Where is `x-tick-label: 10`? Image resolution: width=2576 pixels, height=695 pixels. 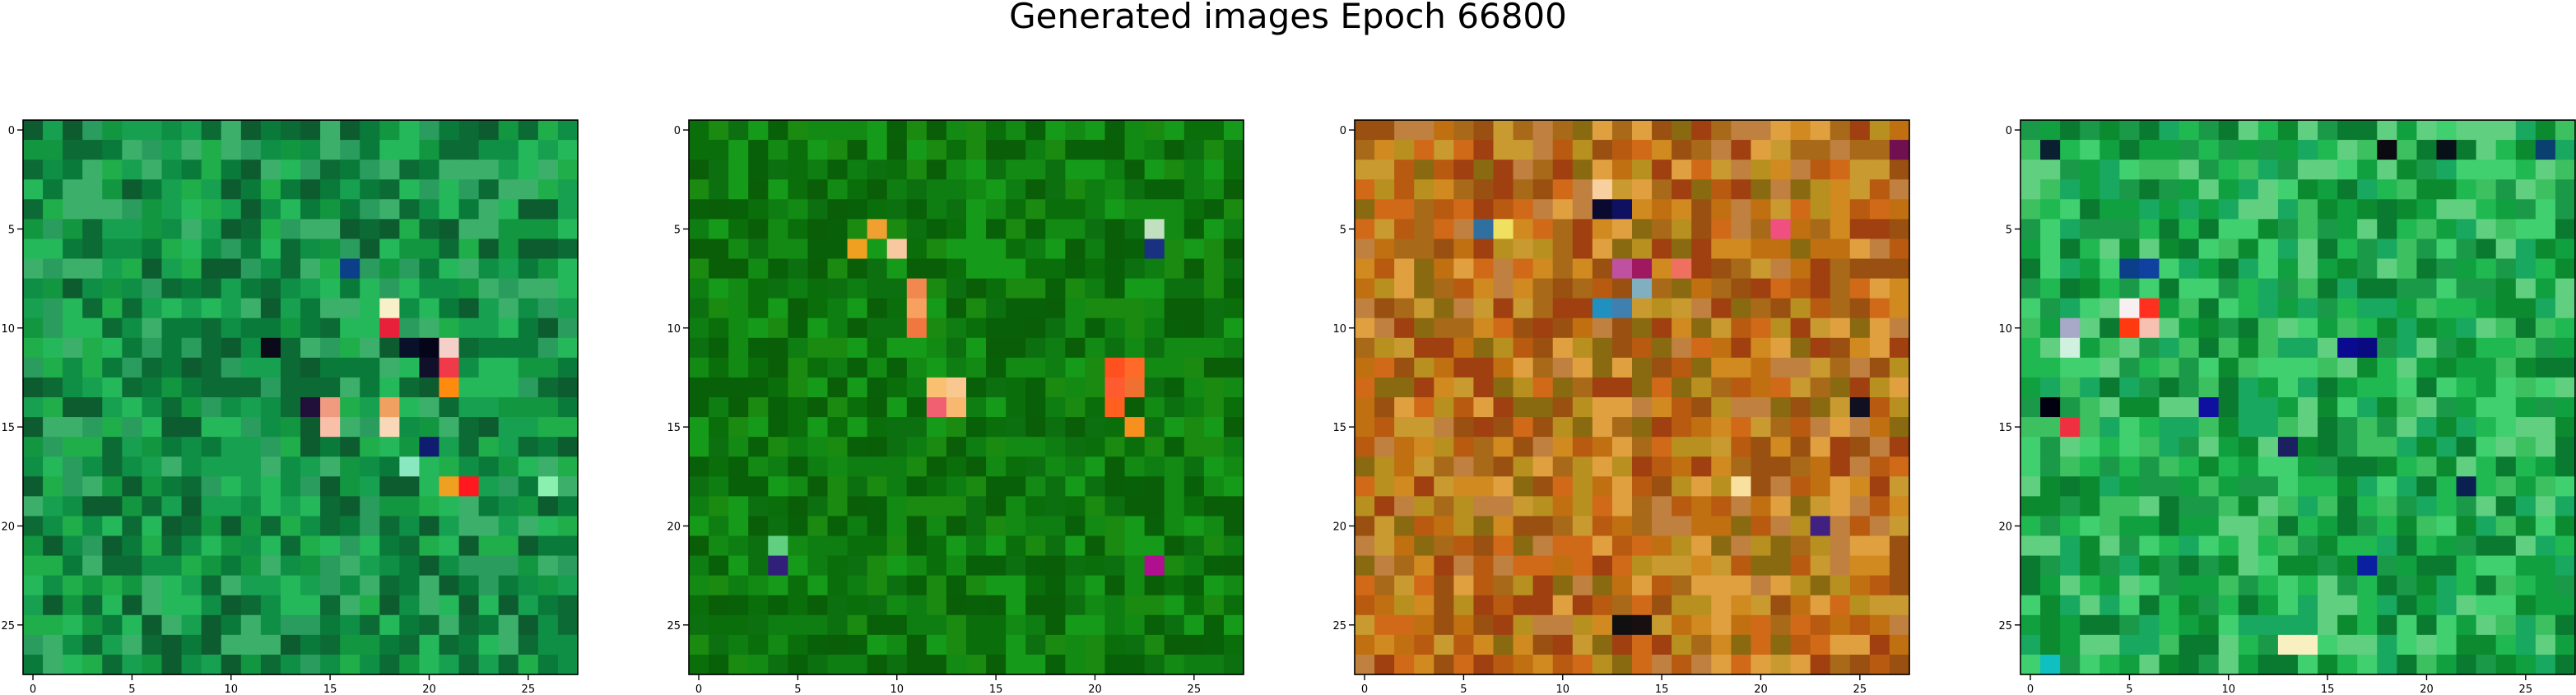
x-tick-label: 10 is located at coordinates (231, 689).